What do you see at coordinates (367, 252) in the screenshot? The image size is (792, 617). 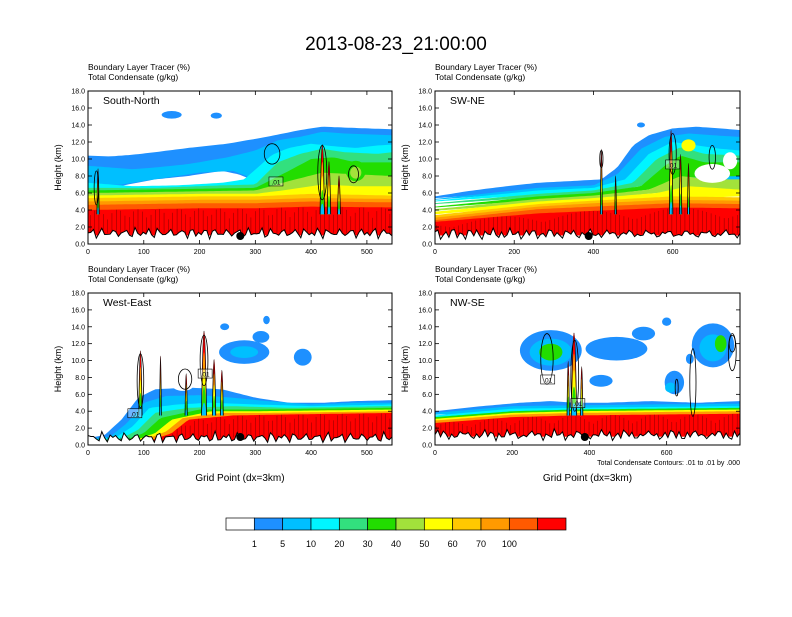 I see `x-tick-label: 500` at bounding box center [367, 252].